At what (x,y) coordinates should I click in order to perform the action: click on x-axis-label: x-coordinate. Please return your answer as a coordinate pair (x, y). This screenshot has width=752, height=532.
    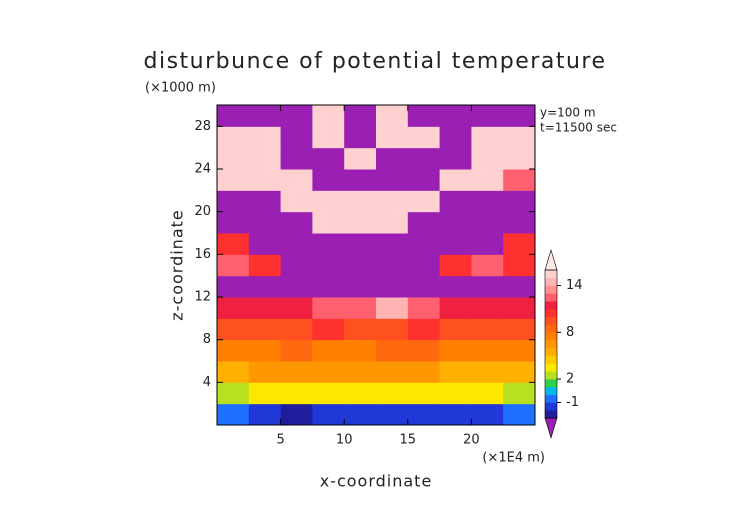
    Looking at the image, I should click on (376, 481).